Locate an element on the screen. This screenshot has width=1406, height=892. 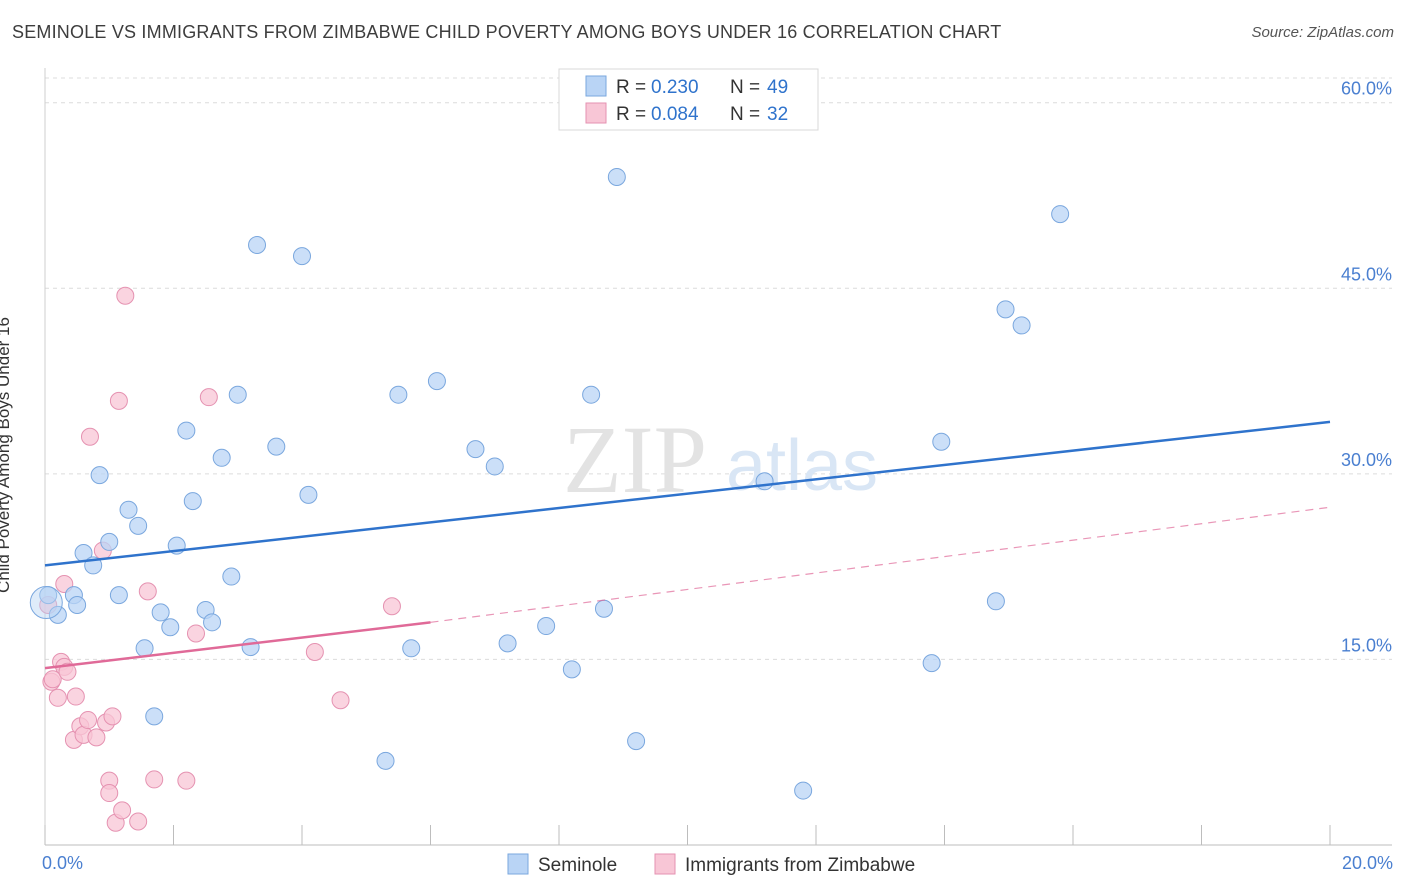
legend-swatch-seminole-bottom is located at coordinates (518, 864).